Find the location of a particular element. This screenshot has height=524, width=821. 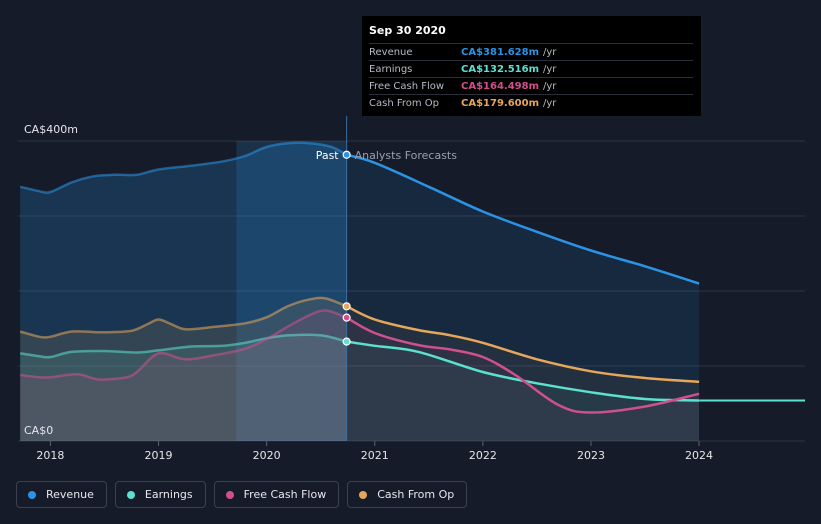

x-tick-label: 2020 is located at coordinates (267, 455).